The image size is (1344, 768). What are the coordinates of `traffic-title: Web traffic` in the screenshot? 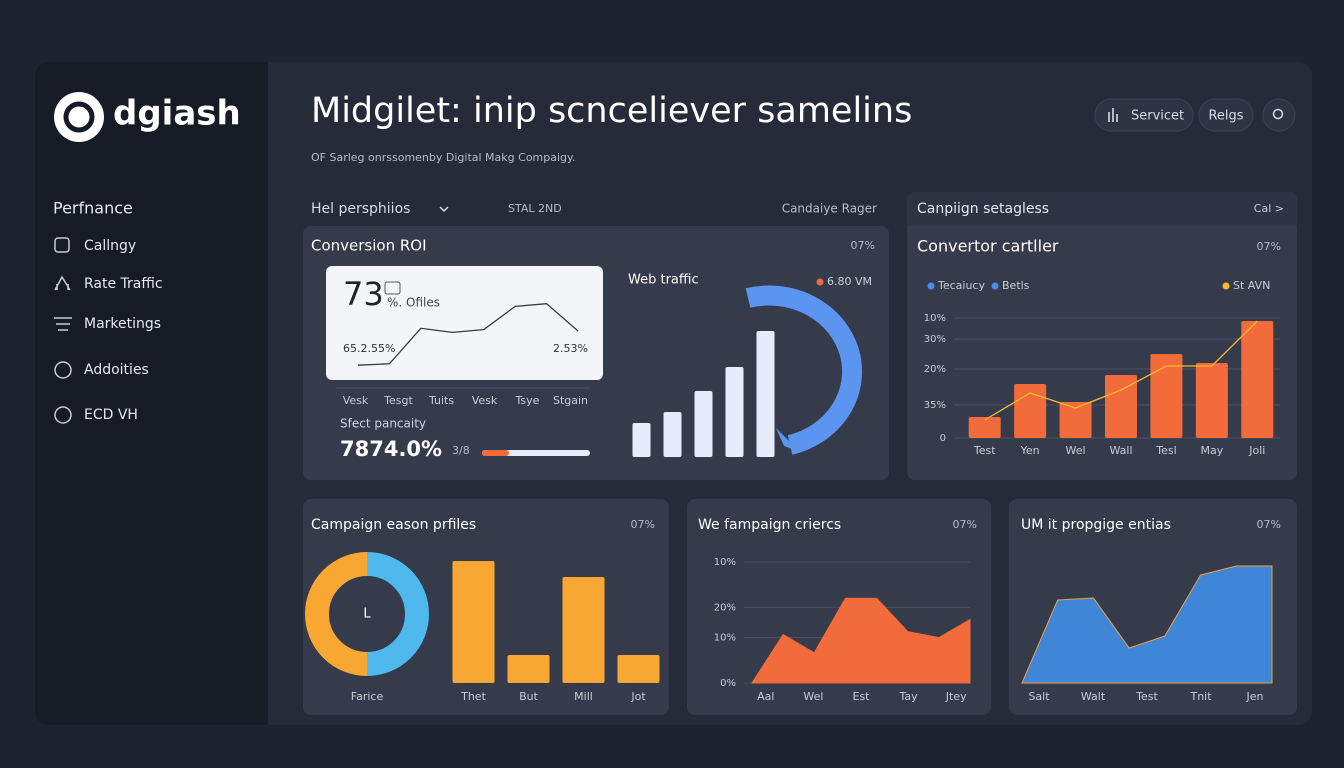 It's located at (663, 280).